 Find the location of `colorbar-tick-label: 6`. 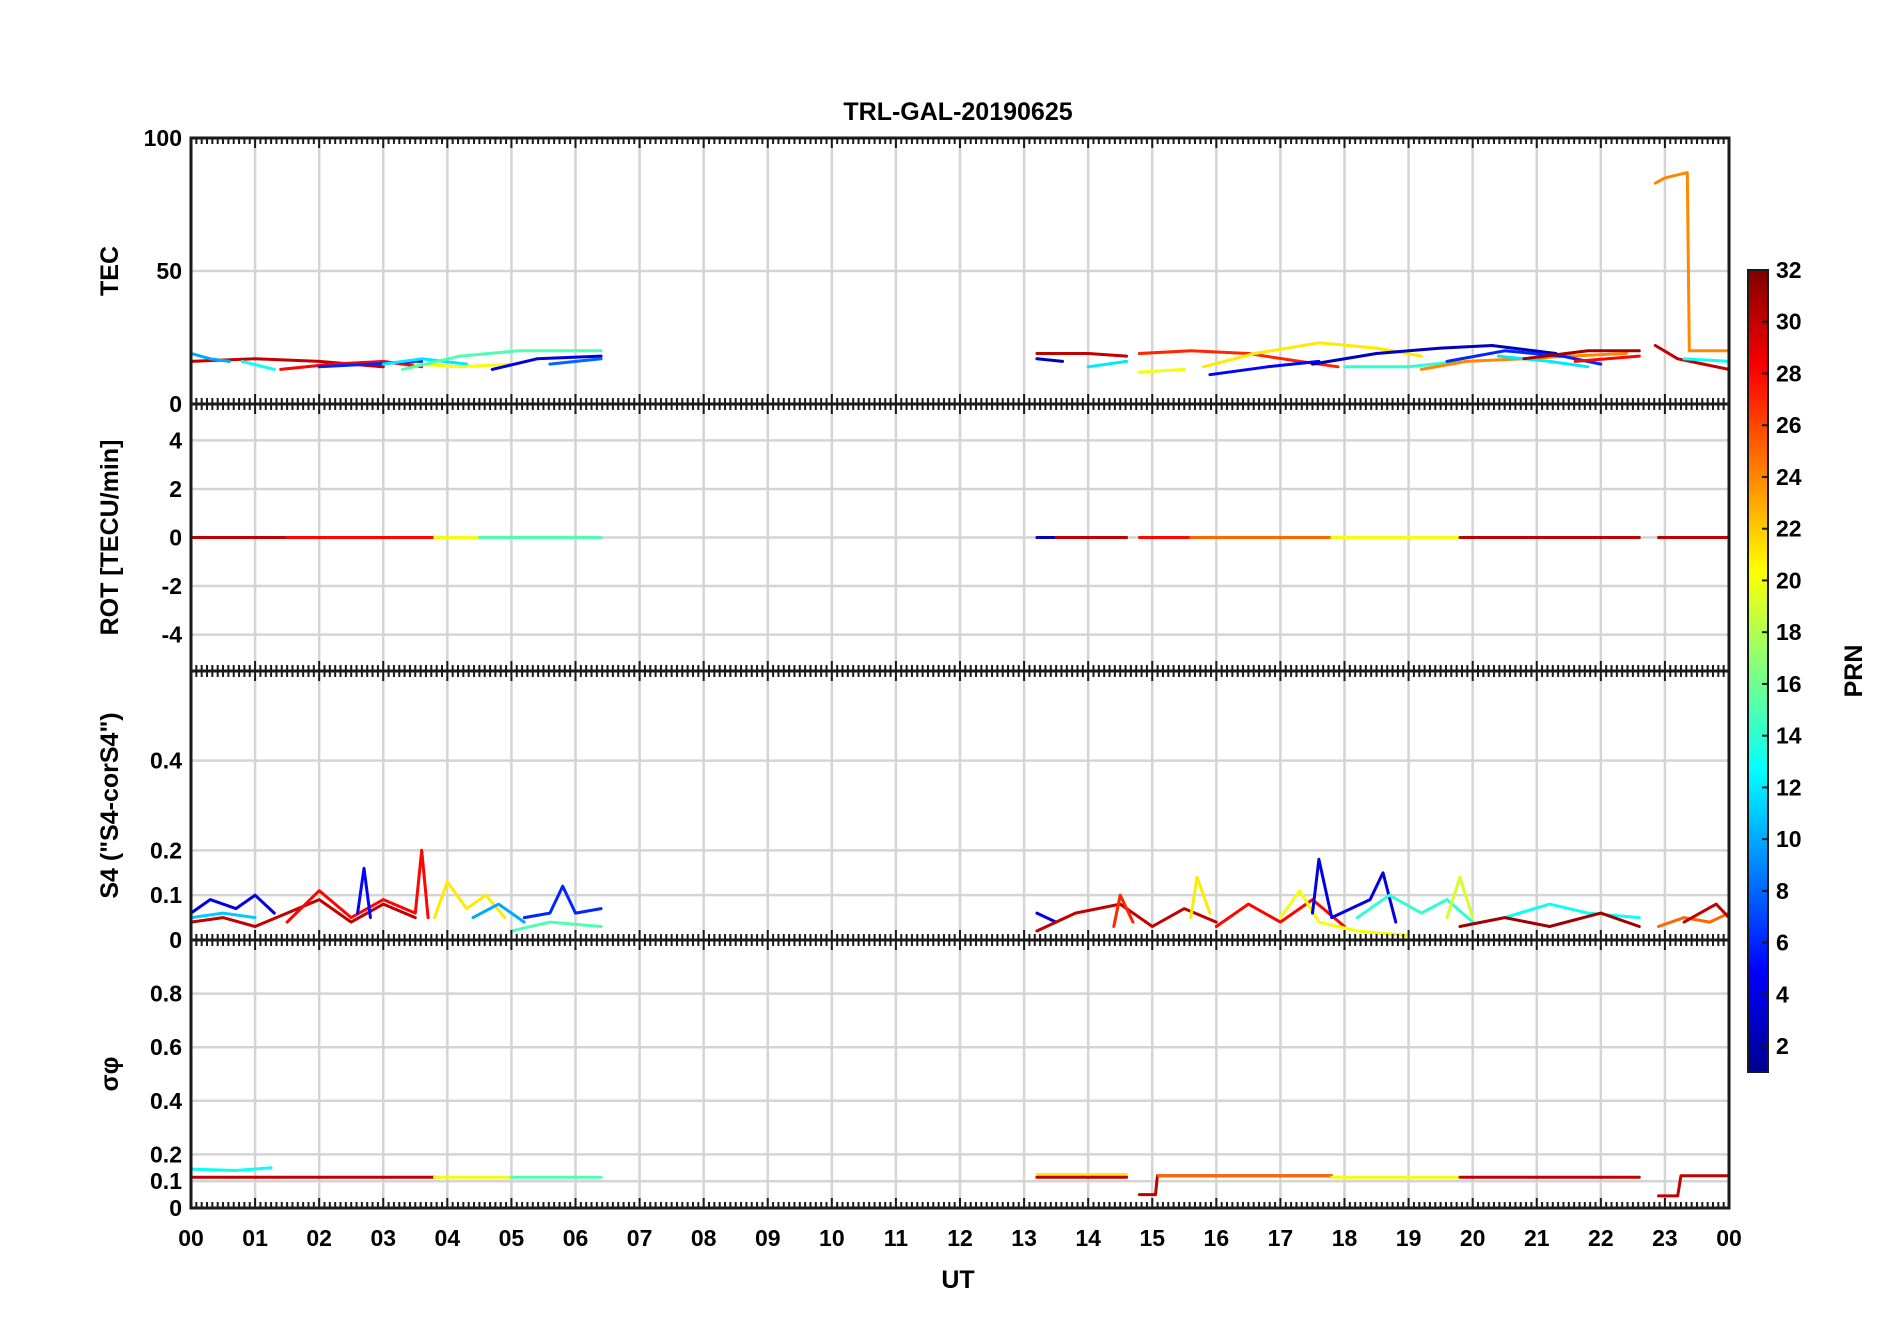

colorbar-tick-label: 6 is located at coordinates (1782, 943).